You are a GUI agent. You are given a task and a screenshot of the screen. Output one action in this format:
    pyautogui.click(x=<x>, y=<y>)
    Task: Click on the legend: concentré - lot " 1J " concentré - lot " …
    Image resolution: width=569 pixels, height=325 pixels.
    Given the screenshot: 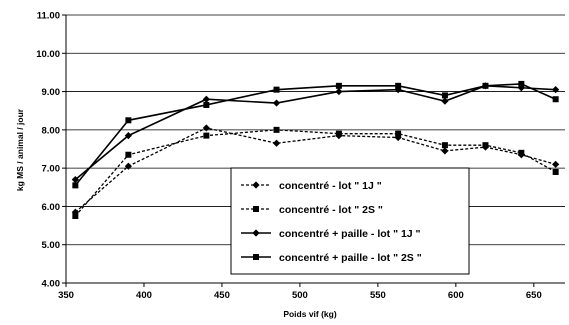 What is the action you would take?
    pyautogui.click(x=350, y=221)
    